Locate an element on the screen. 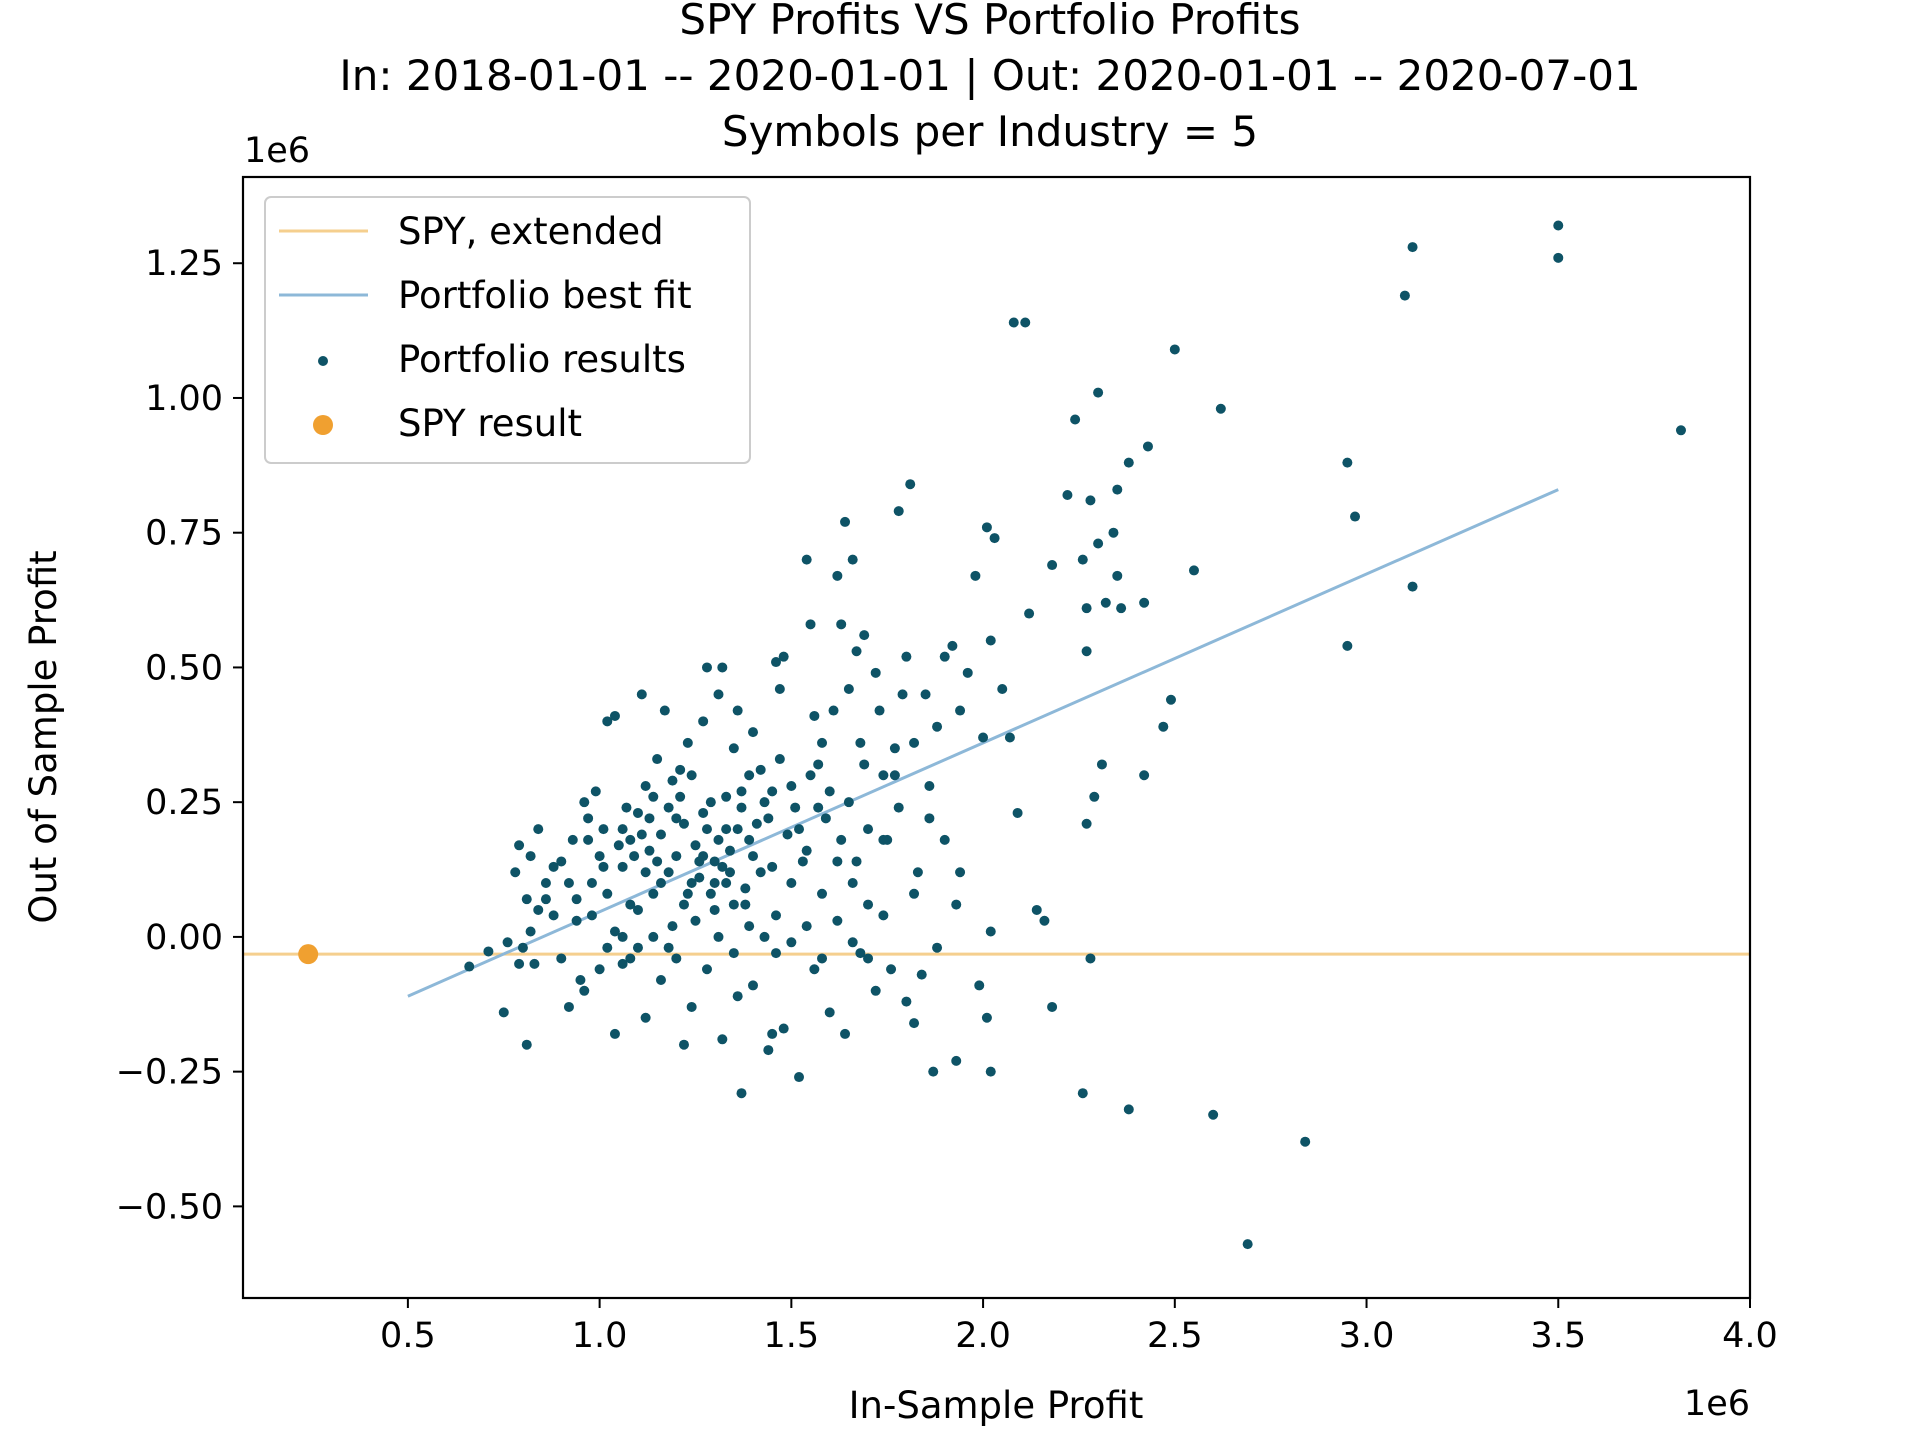  y-axis-label: Out of Sample Profit is located at coordinates (43, 736).